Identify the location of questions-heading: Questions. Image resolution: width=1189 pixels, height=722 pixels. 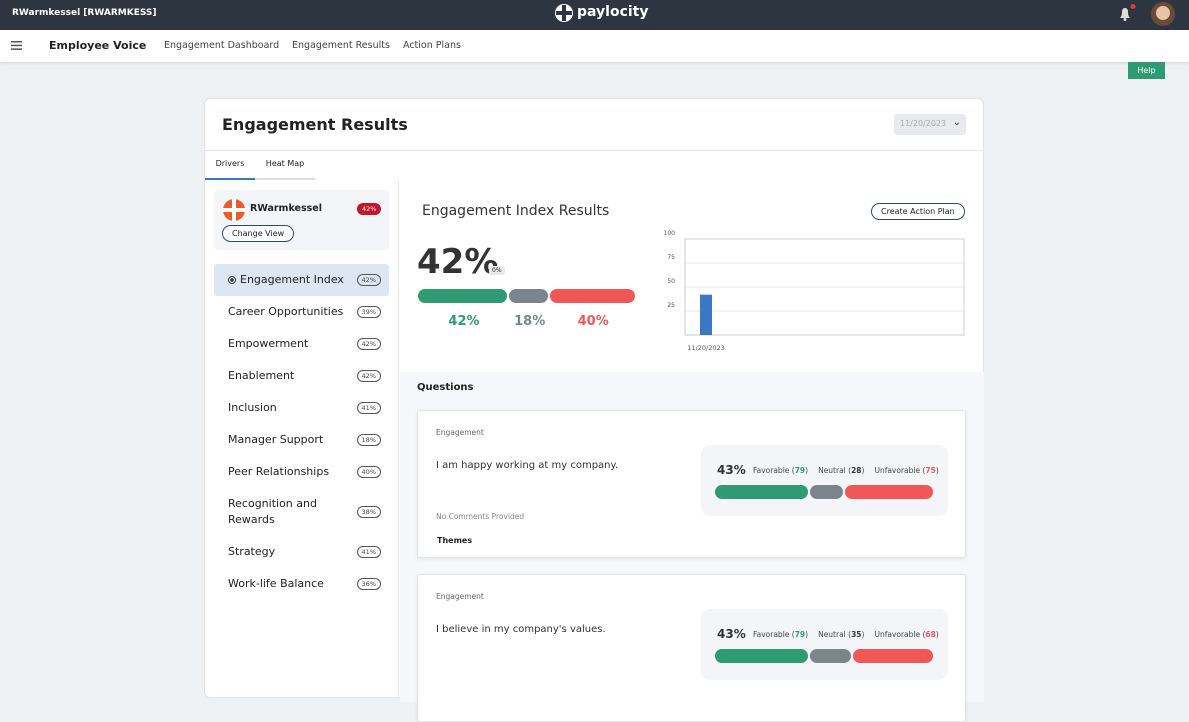
(445, 387).